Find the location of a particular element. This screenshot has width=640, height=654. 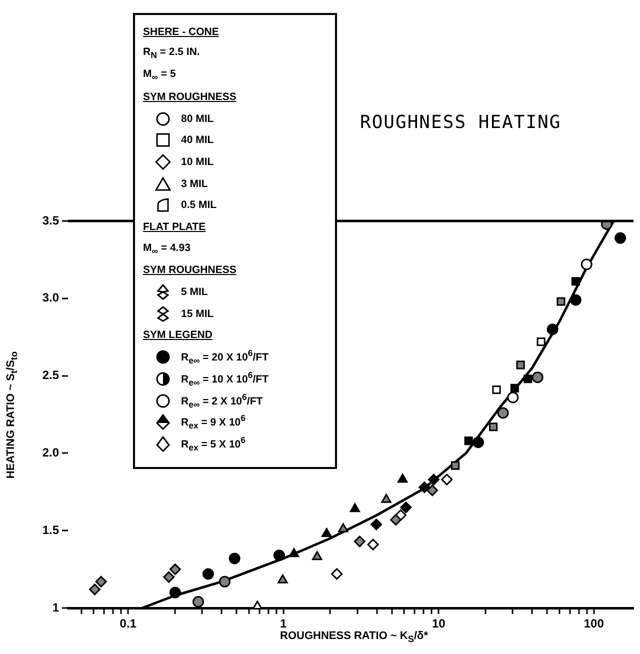

text: SHERE - CONE is located at coordinates (181, 32).